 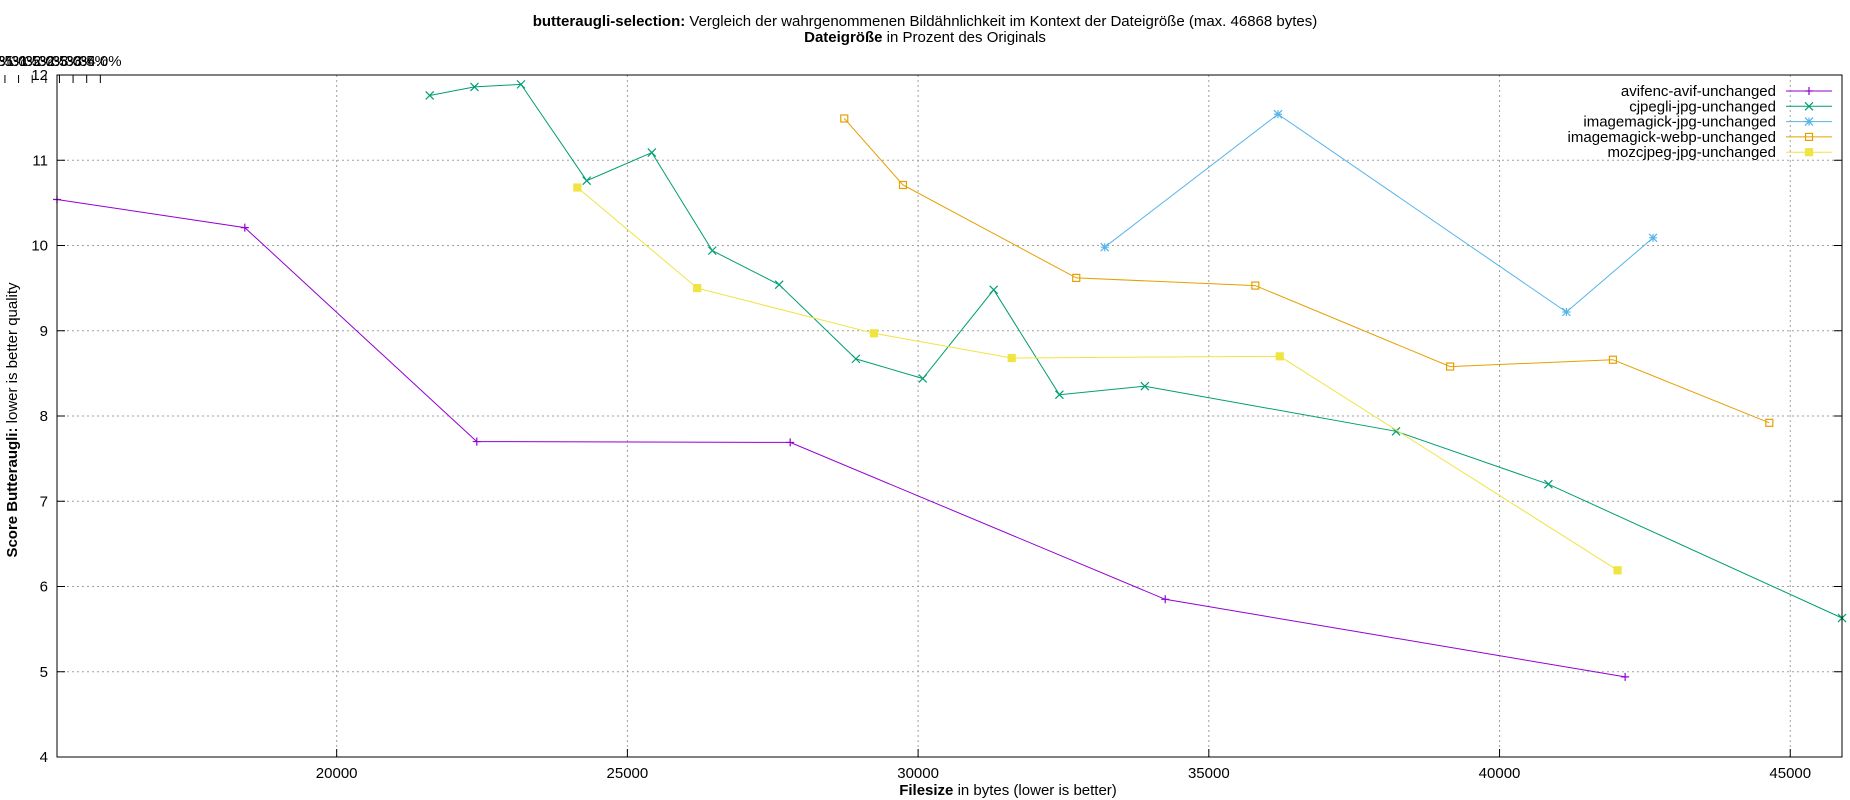 I want to click on legend-entry: imagemagick-webp-unchanged, so click(x=1700, y=137).